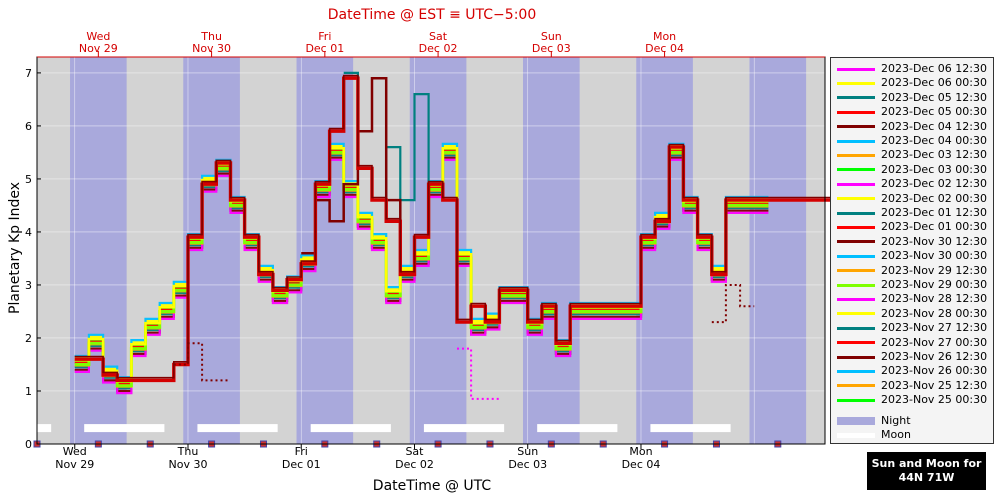 This screenshot has height=500, width=1001. I want to click on legend-item: Moon, so click(874, 435).